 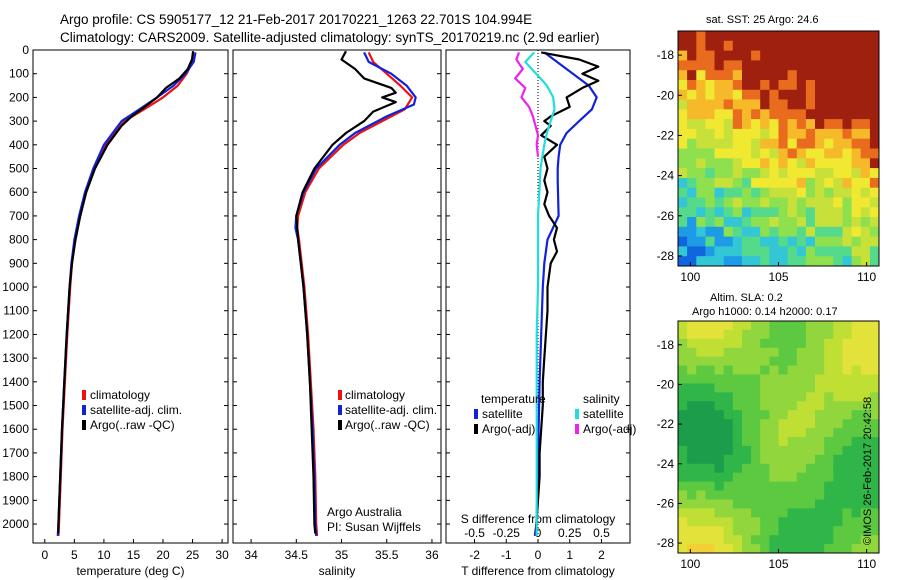 What do you see at coordinates (765, 312) in the screenshot?
I see `sla-map-subtitle: Argo h1000: 0.14 h2000: 0.17` at bounding box center [765, 312].